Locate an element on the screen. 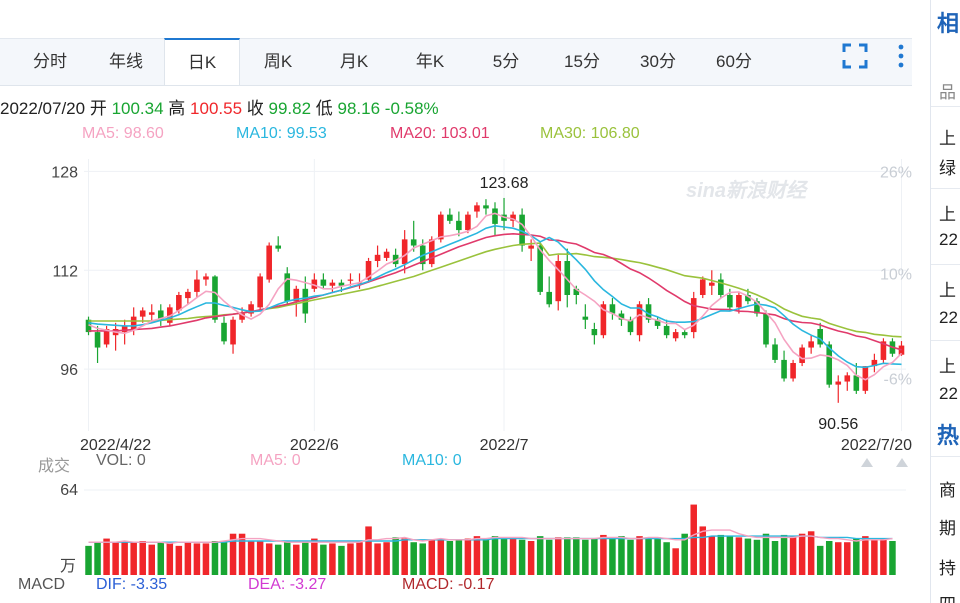 This screenshot has height=603, width=960. volume-ma5-line is located at coordinates (490, 537).